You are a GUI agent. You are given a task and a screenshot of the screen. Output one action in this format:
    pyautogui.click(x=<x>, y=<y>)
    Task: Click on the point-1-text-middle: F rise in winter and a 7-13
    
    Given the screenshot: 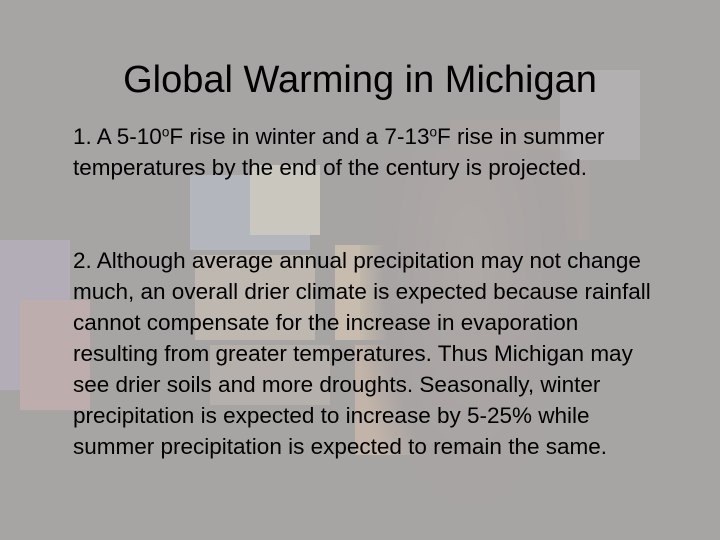 What is the action you would take?
    pyautogui.click(x=299, y=136)
    